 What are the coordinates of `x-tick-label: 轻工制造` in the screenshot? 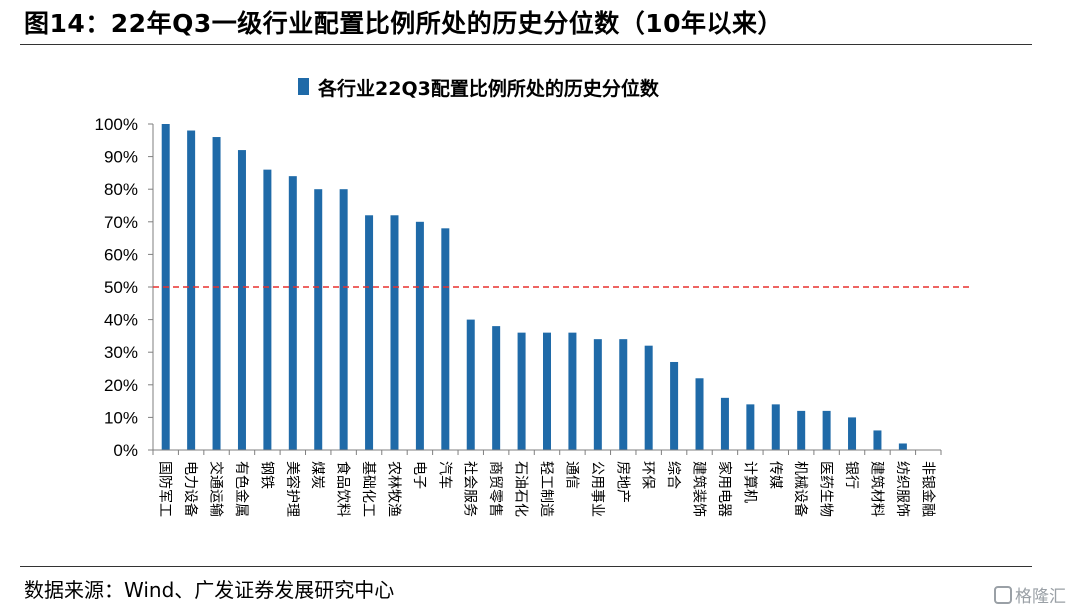 It's located at (546, 489).